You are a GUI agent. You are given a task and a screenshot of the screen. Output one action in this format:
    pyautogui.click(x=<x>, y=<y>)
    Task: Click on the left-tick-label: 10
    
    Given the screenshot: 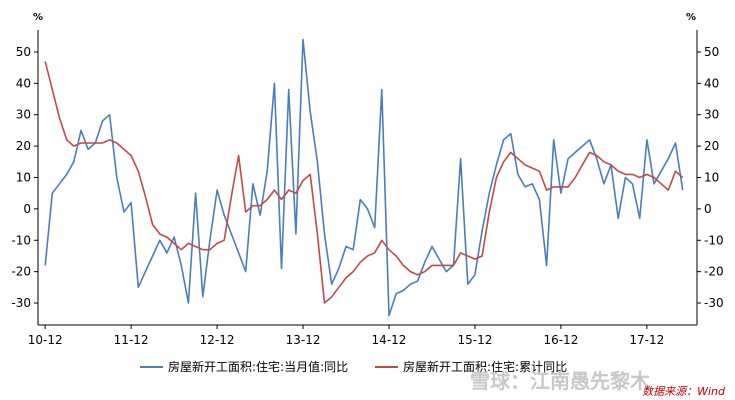 What is the action you would take?
    pyautogui.click(x=23, y=178)
    